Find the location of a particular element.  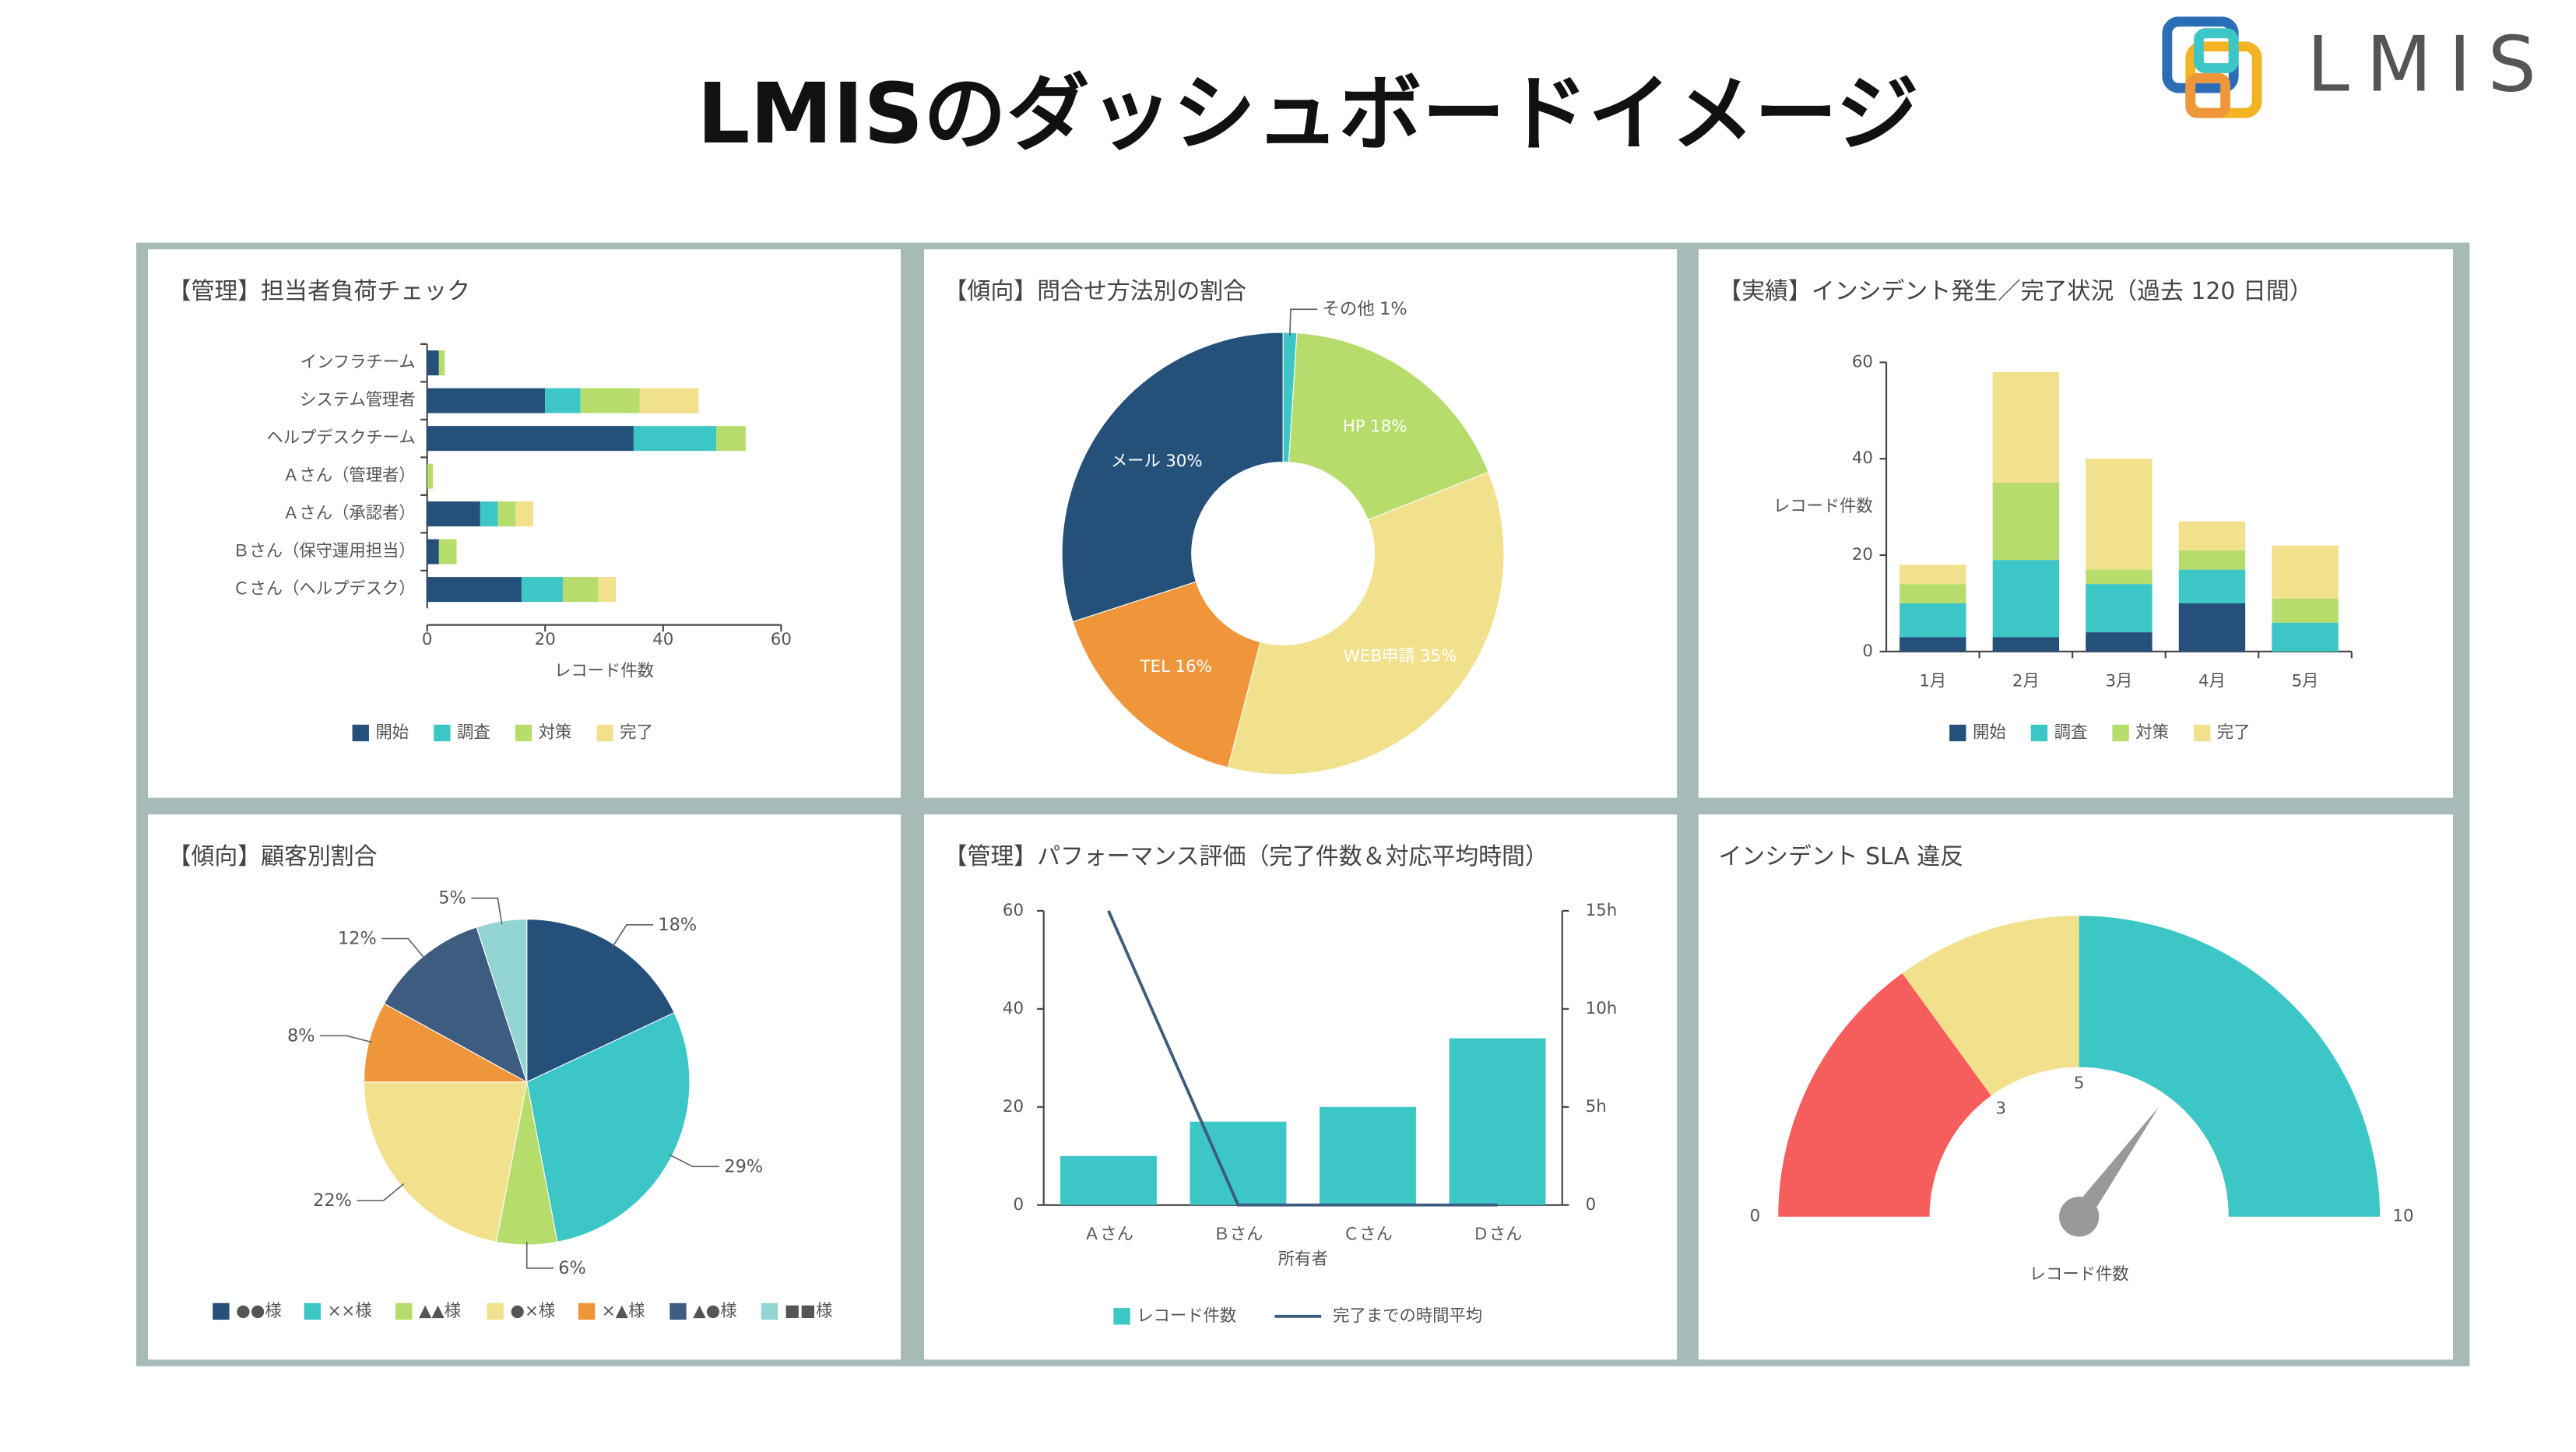

slice-label: WEB申請 35% is located at coordinates (1400, 657).